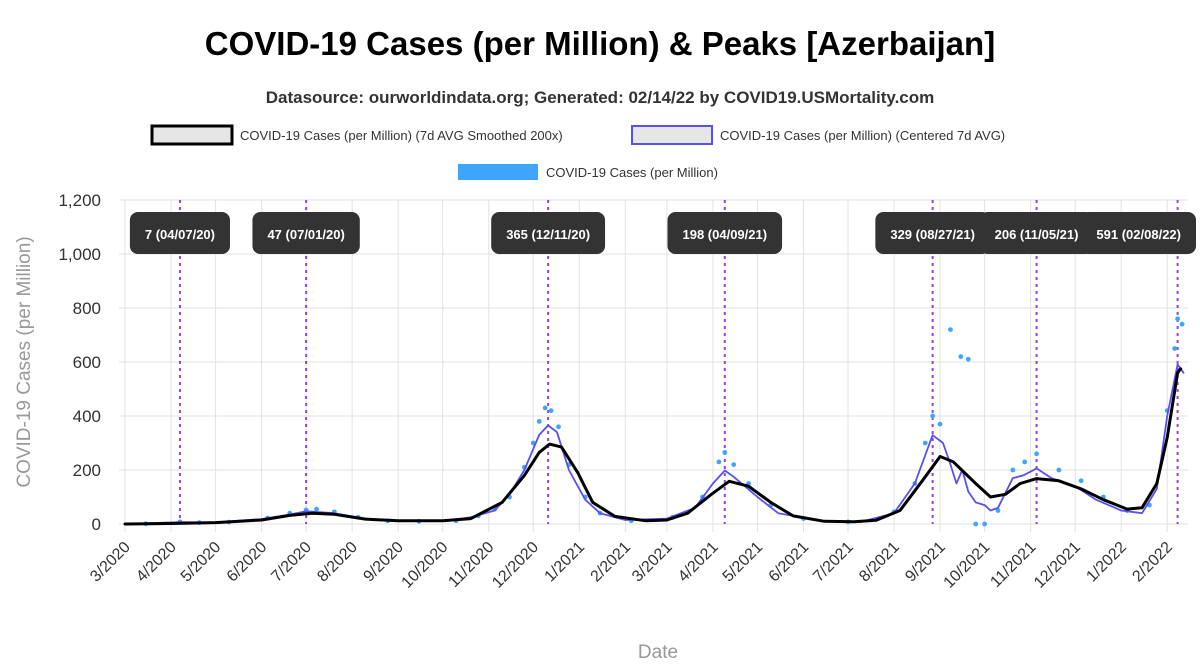 The image size is (1200, 670). I want to click on y-axis: 0 200 400 600 800 1,000 1,200, so click(79, 362).